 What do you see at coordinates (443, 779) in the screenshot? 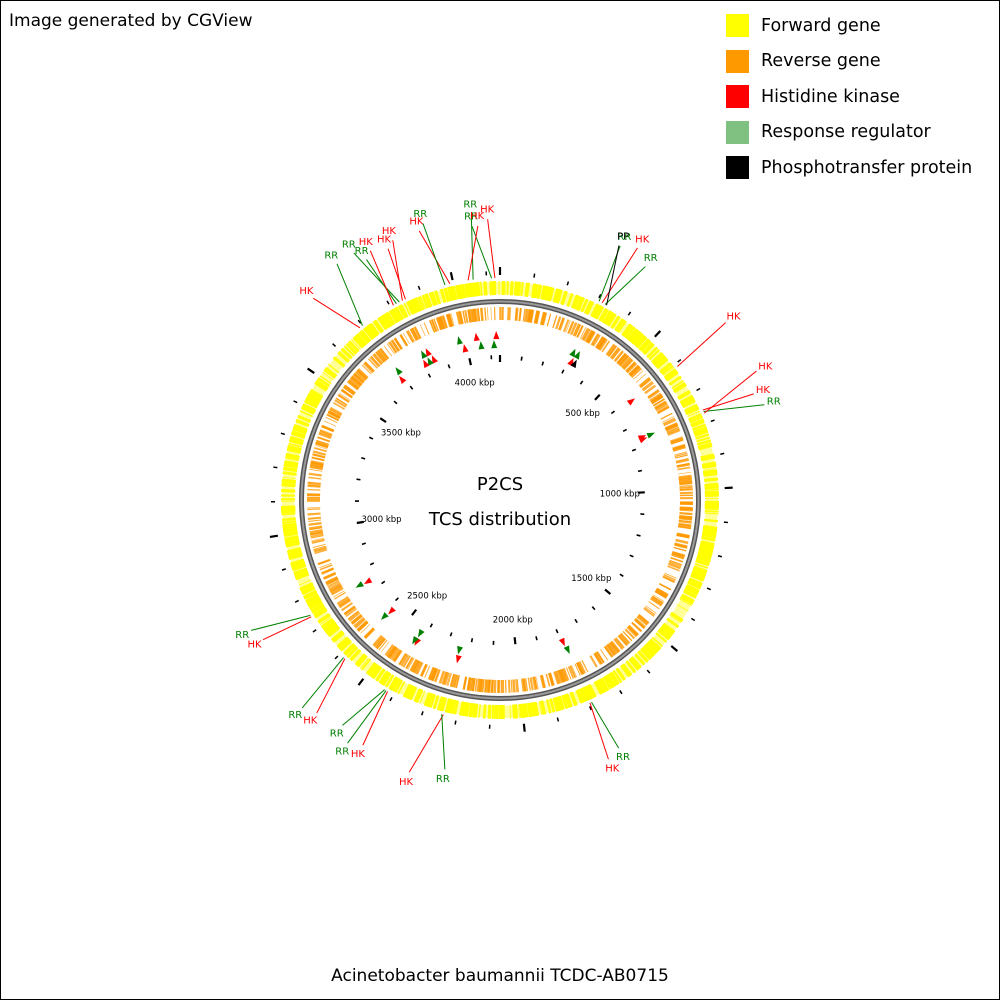
I see `callout-label: RR` at bounding box center [443, 779].